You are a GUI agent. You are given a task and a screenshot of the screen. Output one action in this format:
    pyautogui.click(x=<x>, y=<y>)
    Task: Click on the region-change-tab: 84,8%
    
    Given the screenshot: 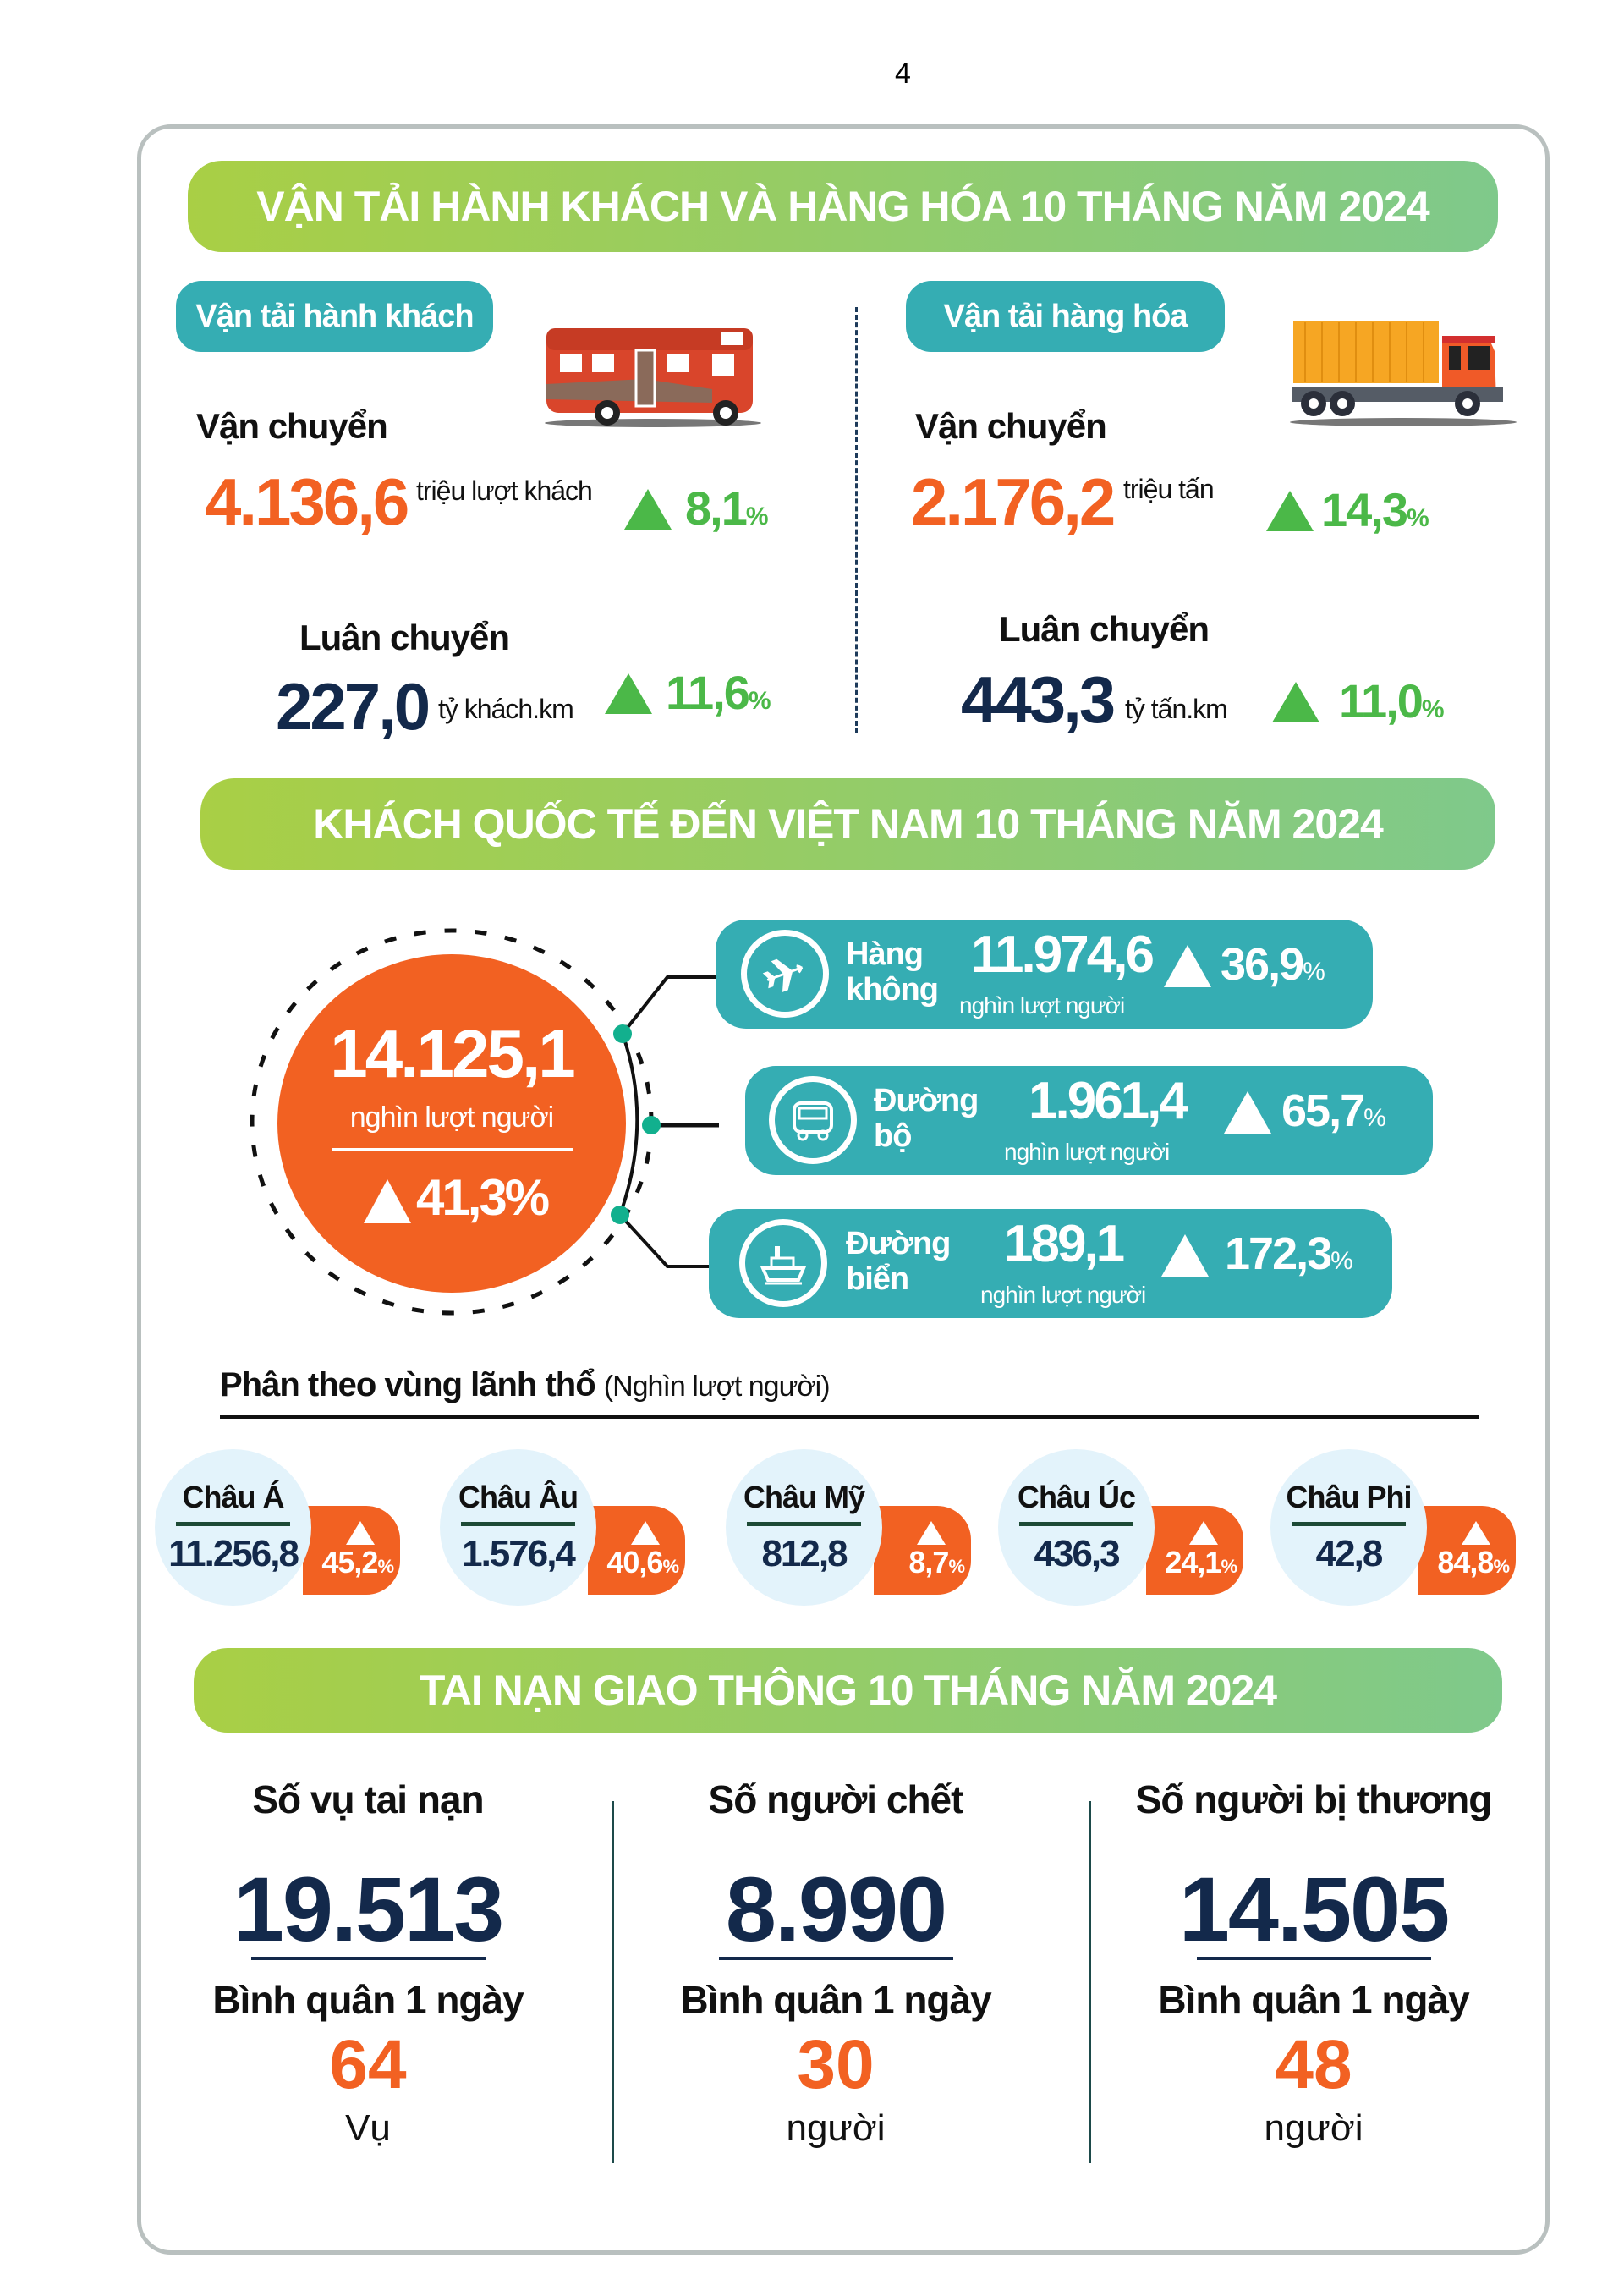 What is the action you would take?
    pyautogui.click(x=1467, y=1550)
    